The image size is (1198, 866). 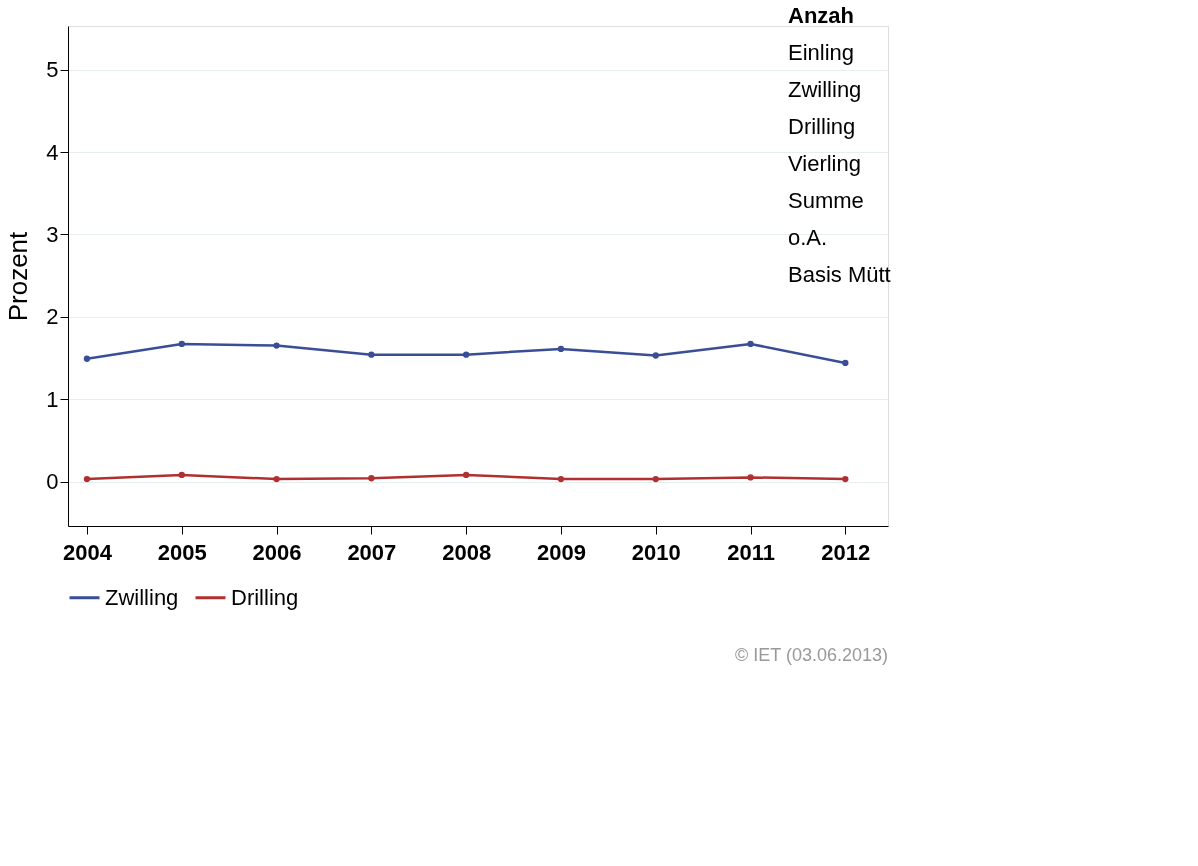 What do you see at coordinates (52, 482) in the screenshot?
I see `y-tick-label: 0` at bounding box center [52, 482].